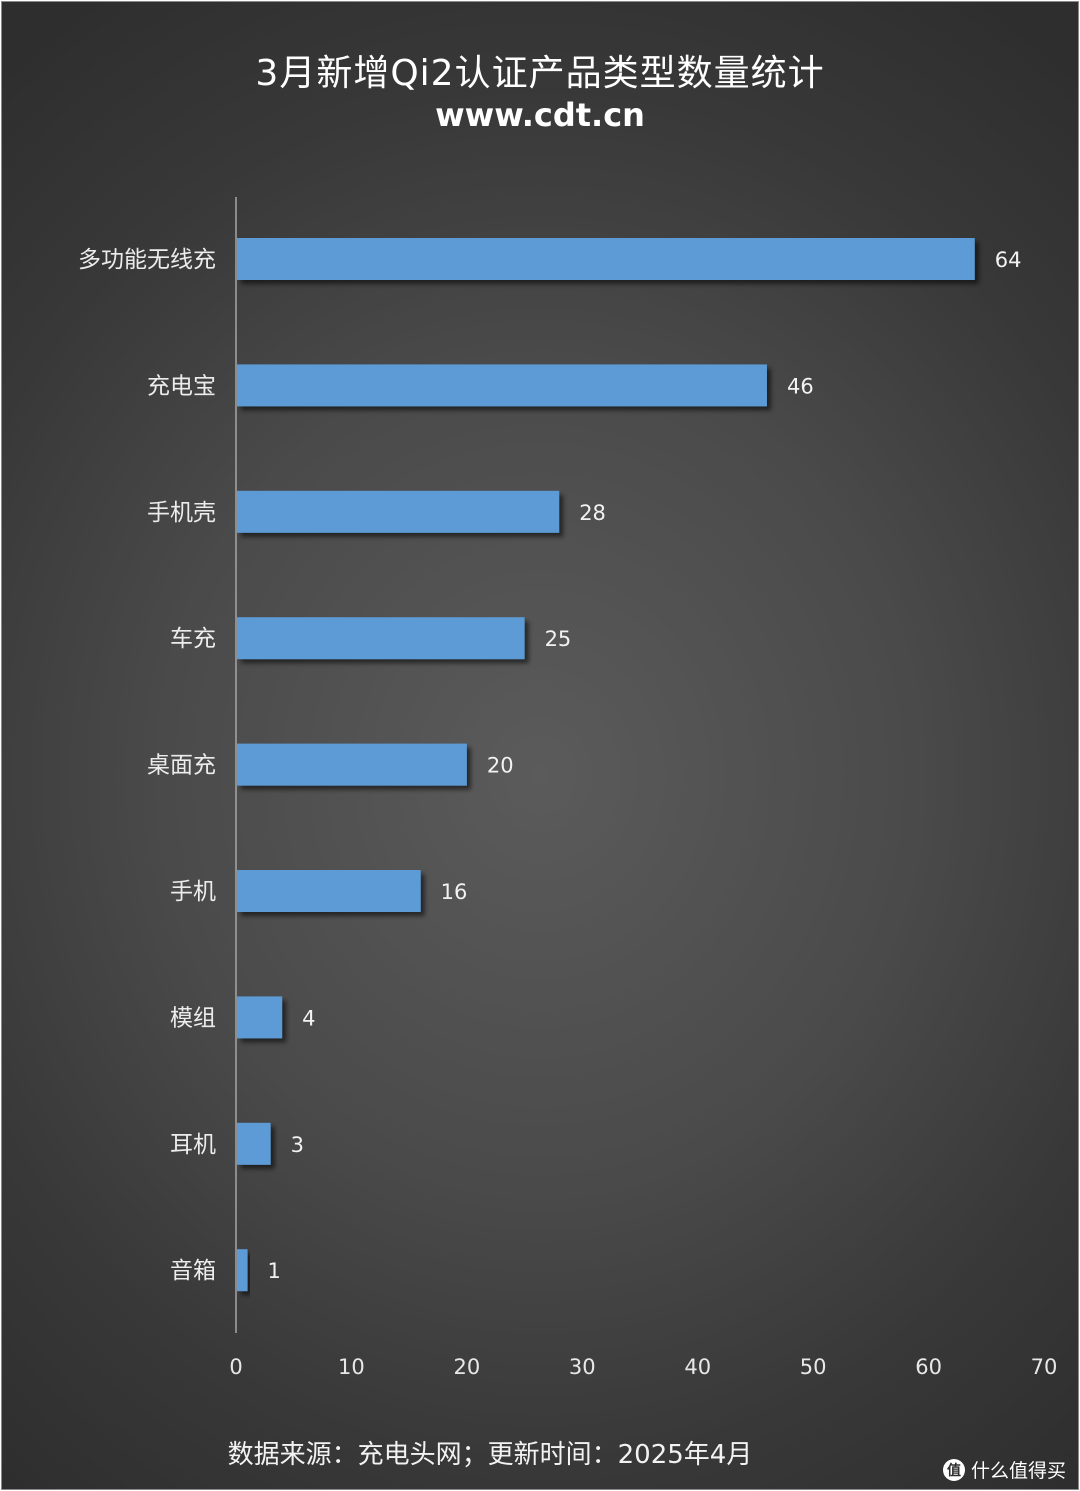  Describe the element at coordinates (490, 1455) in the screenshot. I see `data-source-note: 数据来源：充电头网；更新时间：2025年4月` at that location.